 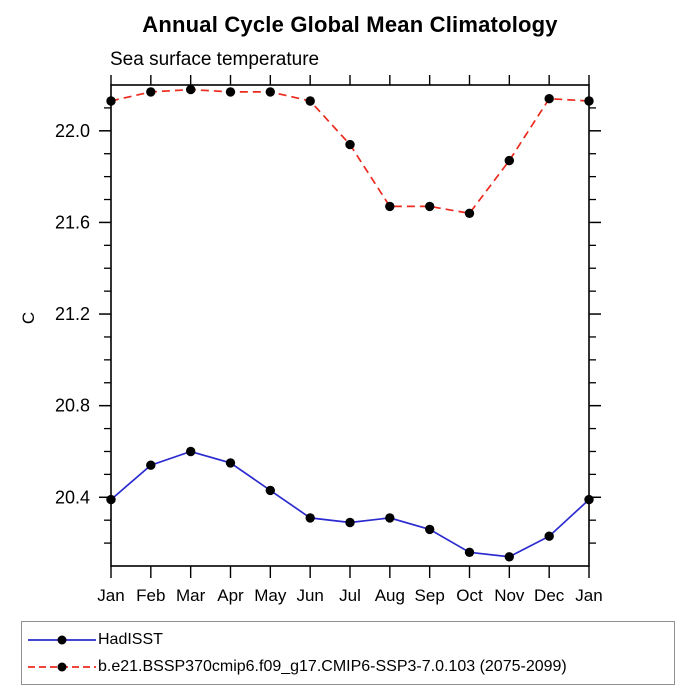 I want to click on x-tick-label: Dec, so click(x=549, y=595).